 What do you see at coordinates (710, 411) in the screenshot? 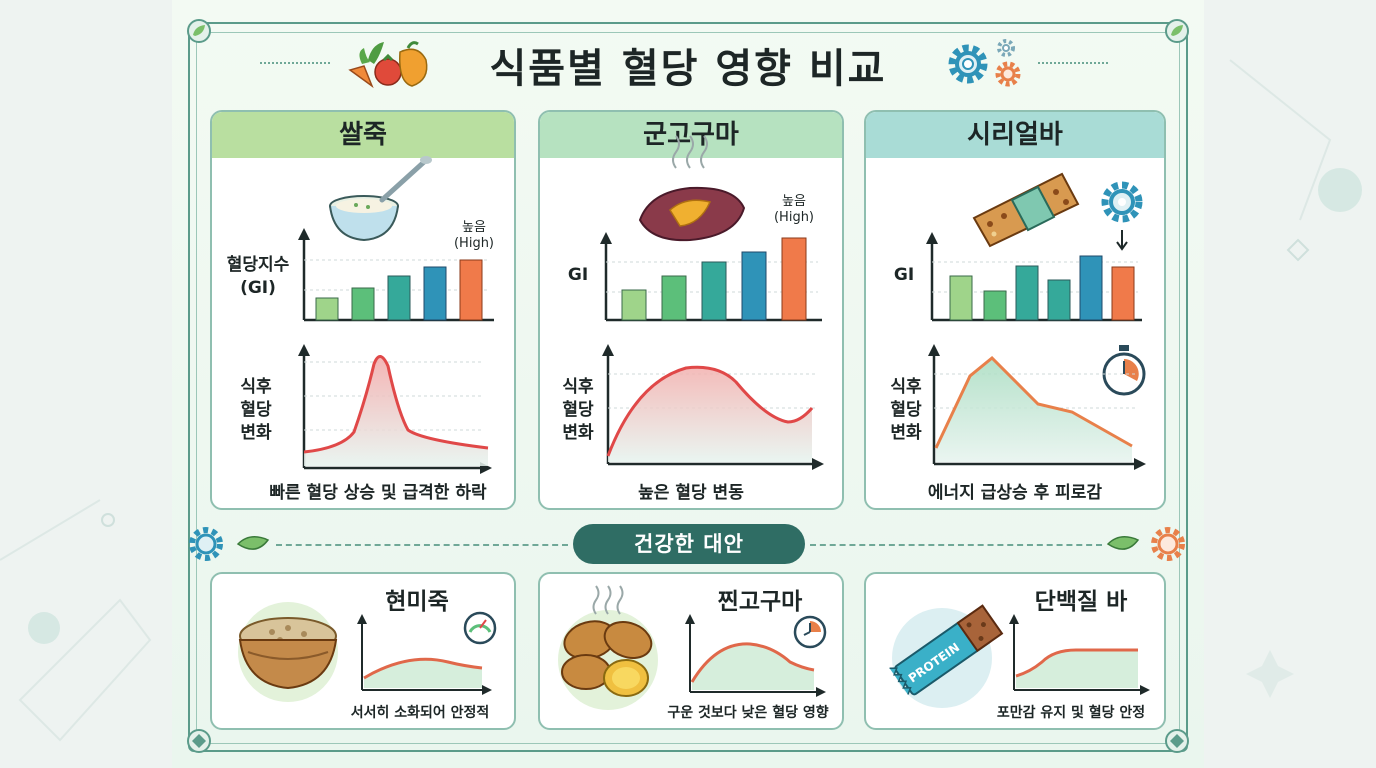
I see `variable-curve` at bounding box center [710, 411].